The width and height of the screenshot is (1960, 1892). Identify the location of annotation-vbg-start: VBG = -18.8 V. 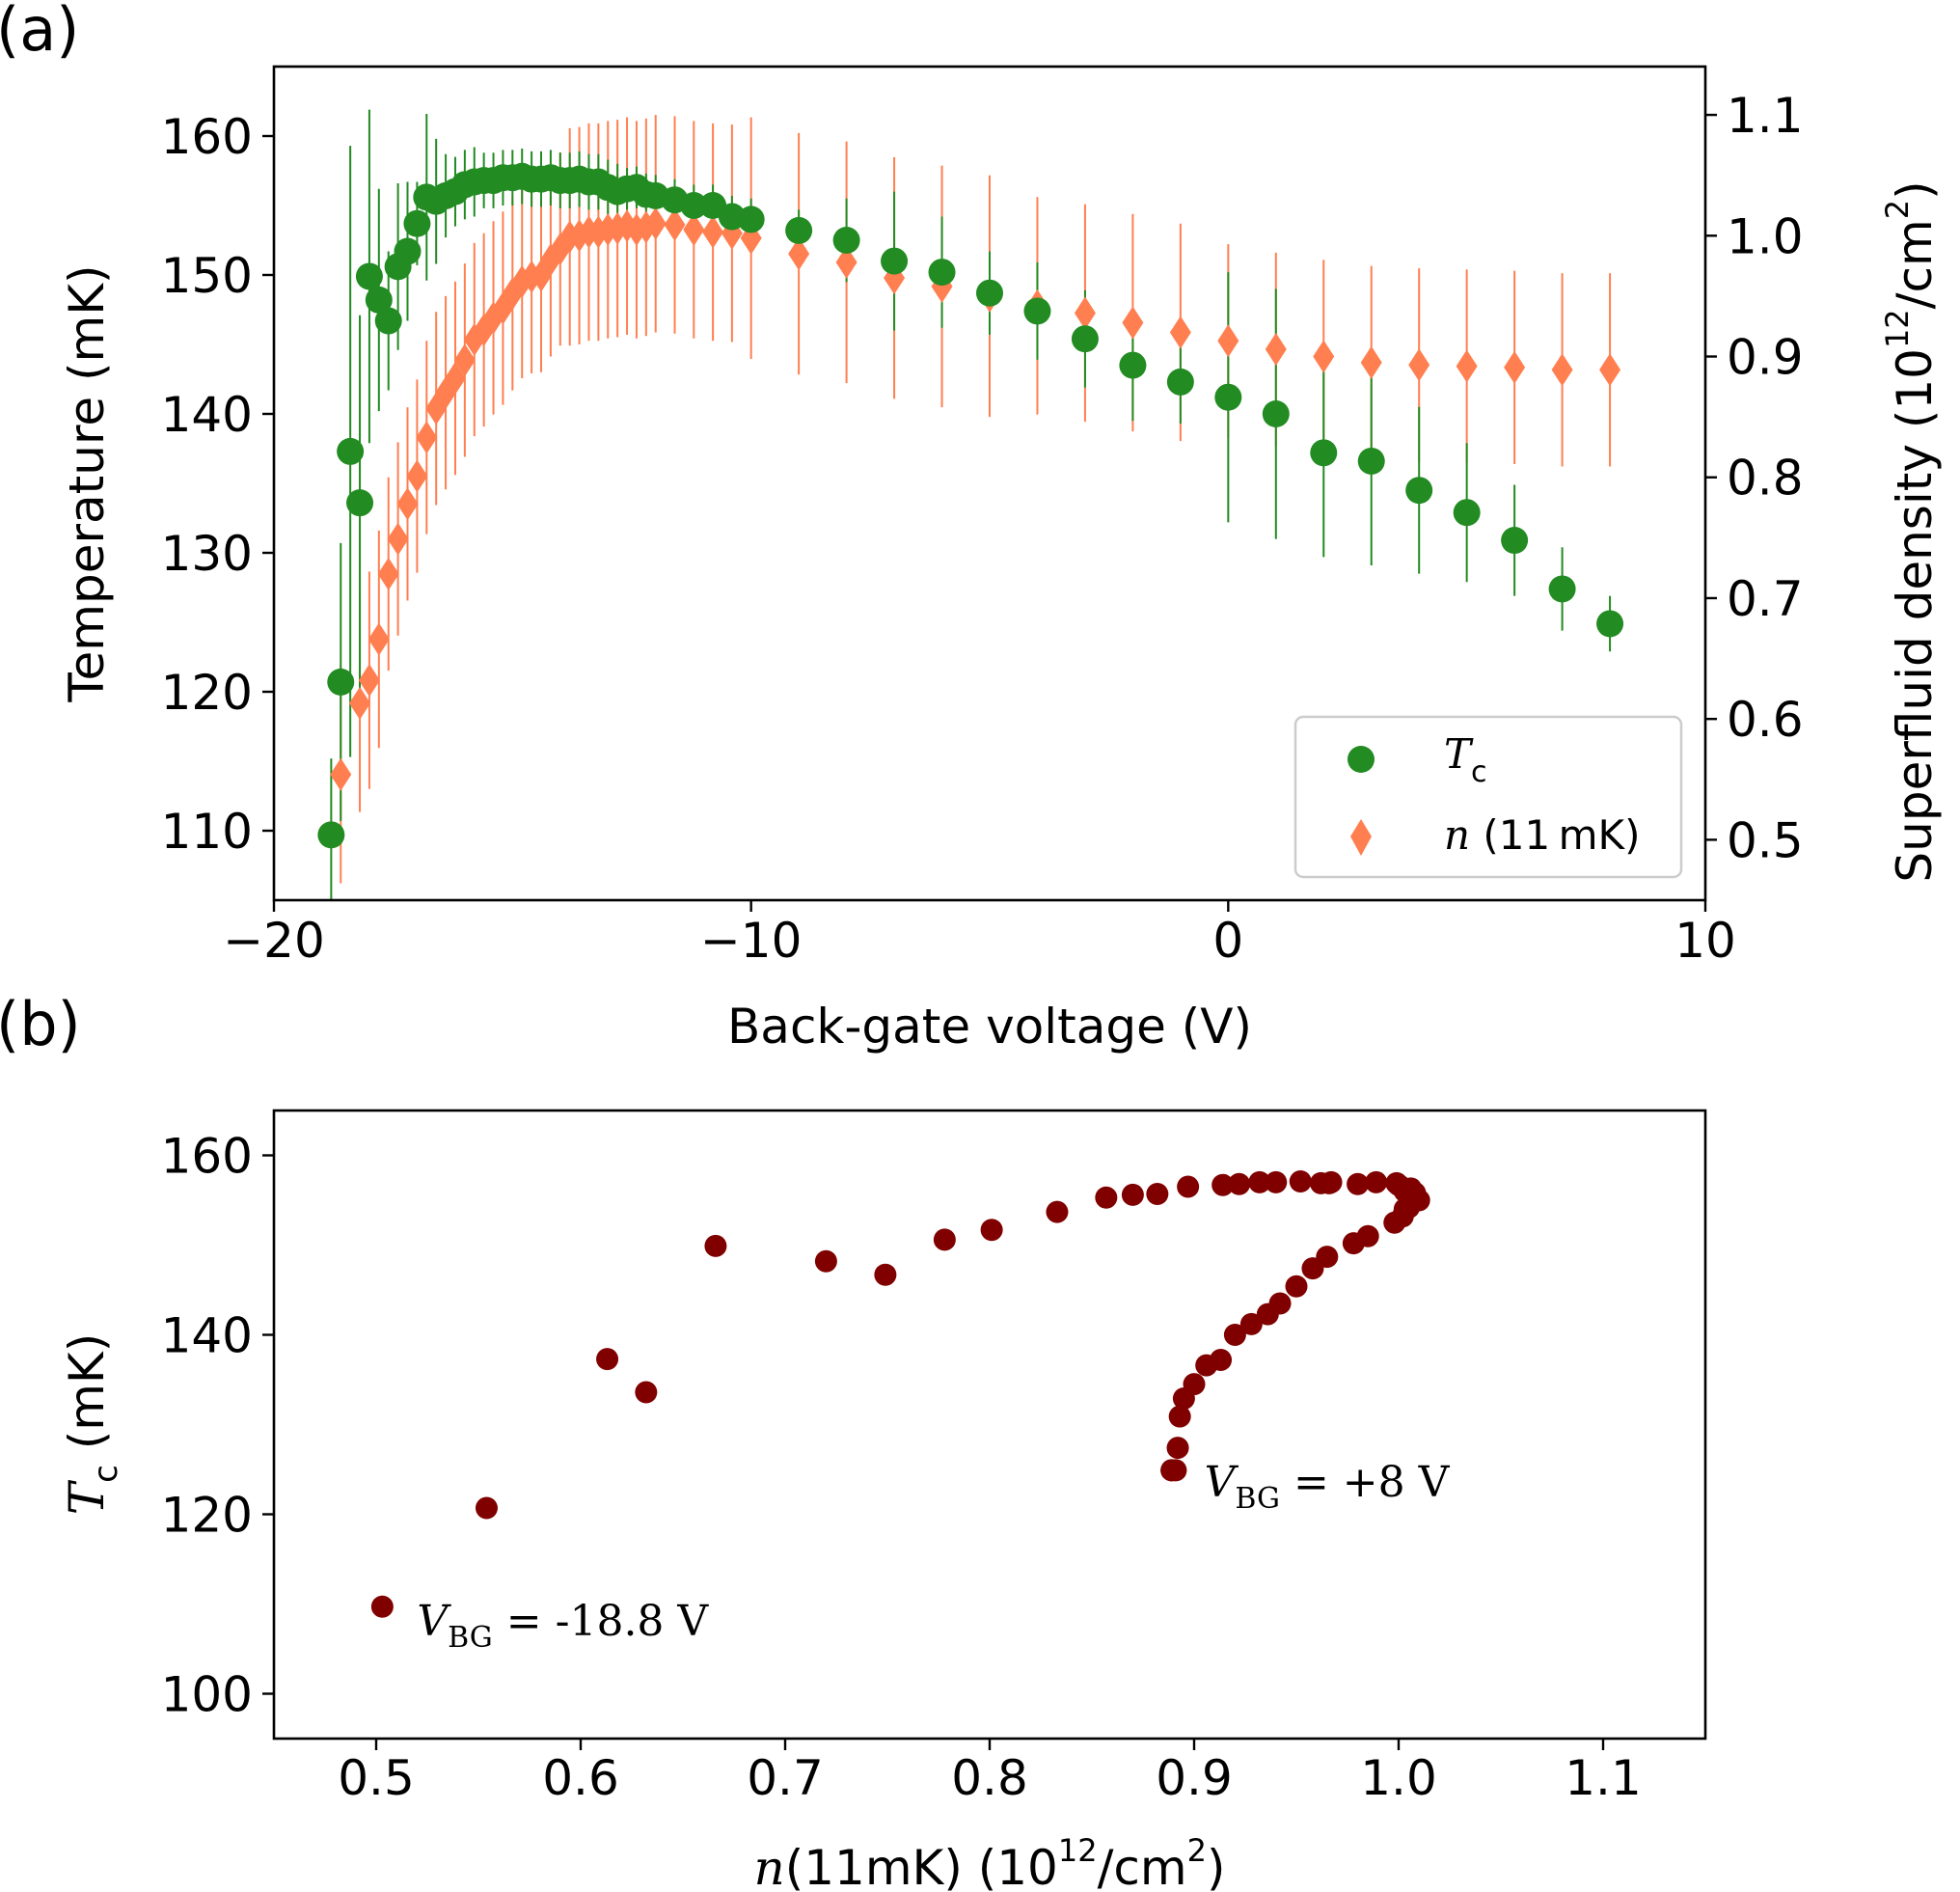
(563, 1626).